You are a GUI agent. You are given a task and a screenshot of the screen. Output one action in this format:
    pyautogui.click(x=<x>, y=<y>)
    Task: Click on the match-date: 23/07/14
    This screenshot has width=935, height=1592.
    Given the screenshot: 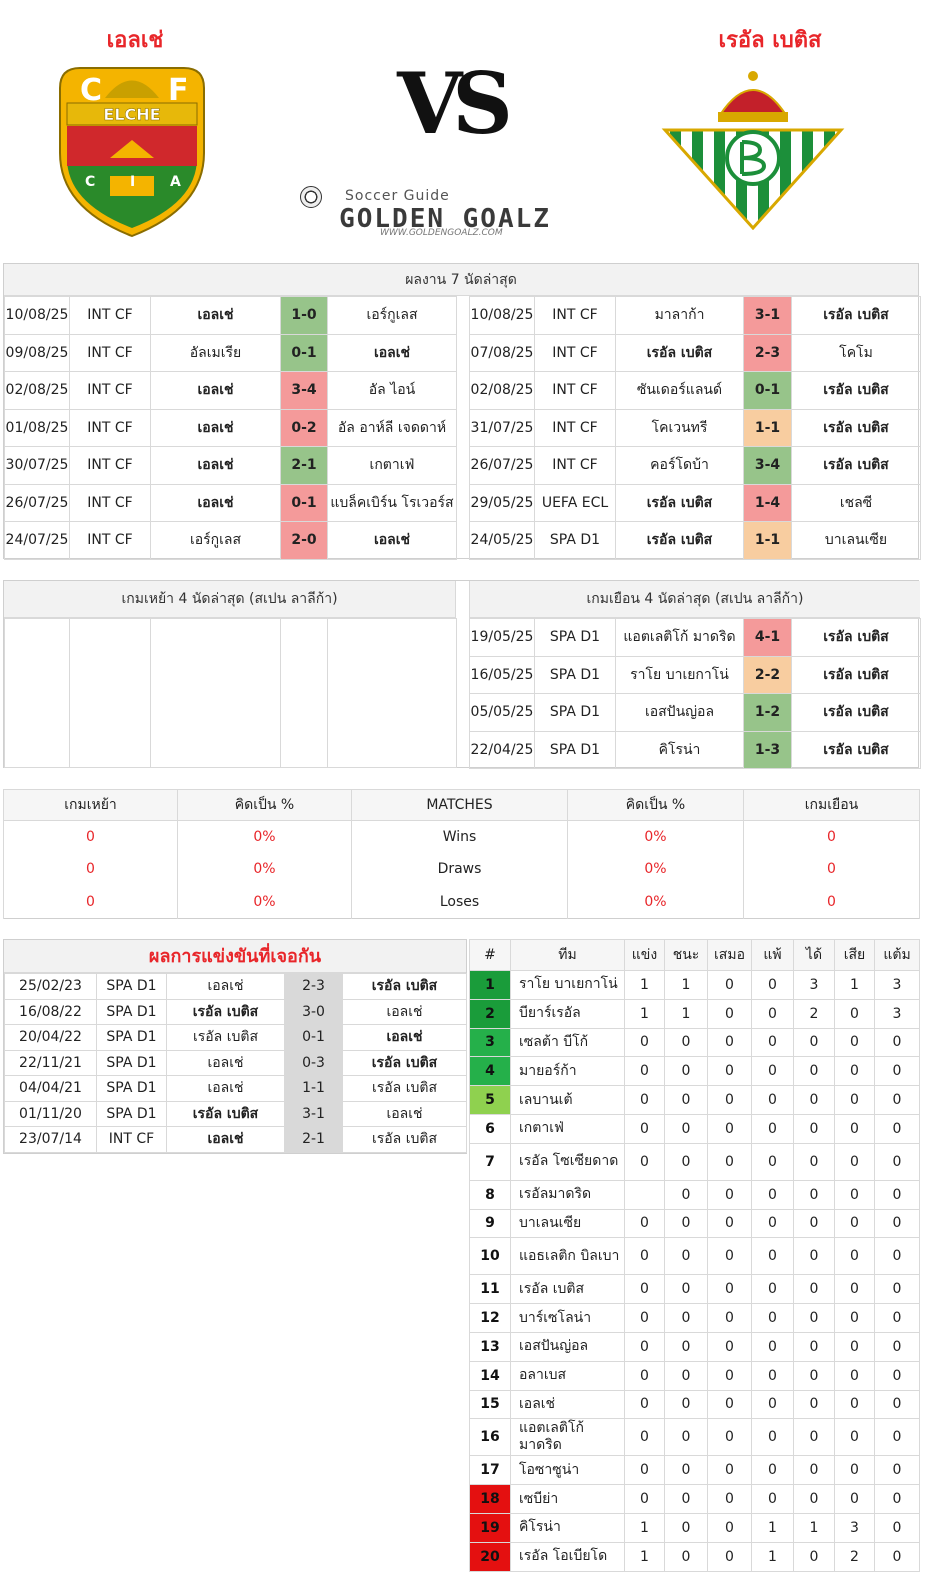 What is the action you would take?
    pyautogui.click(x=50, y=1139)
    